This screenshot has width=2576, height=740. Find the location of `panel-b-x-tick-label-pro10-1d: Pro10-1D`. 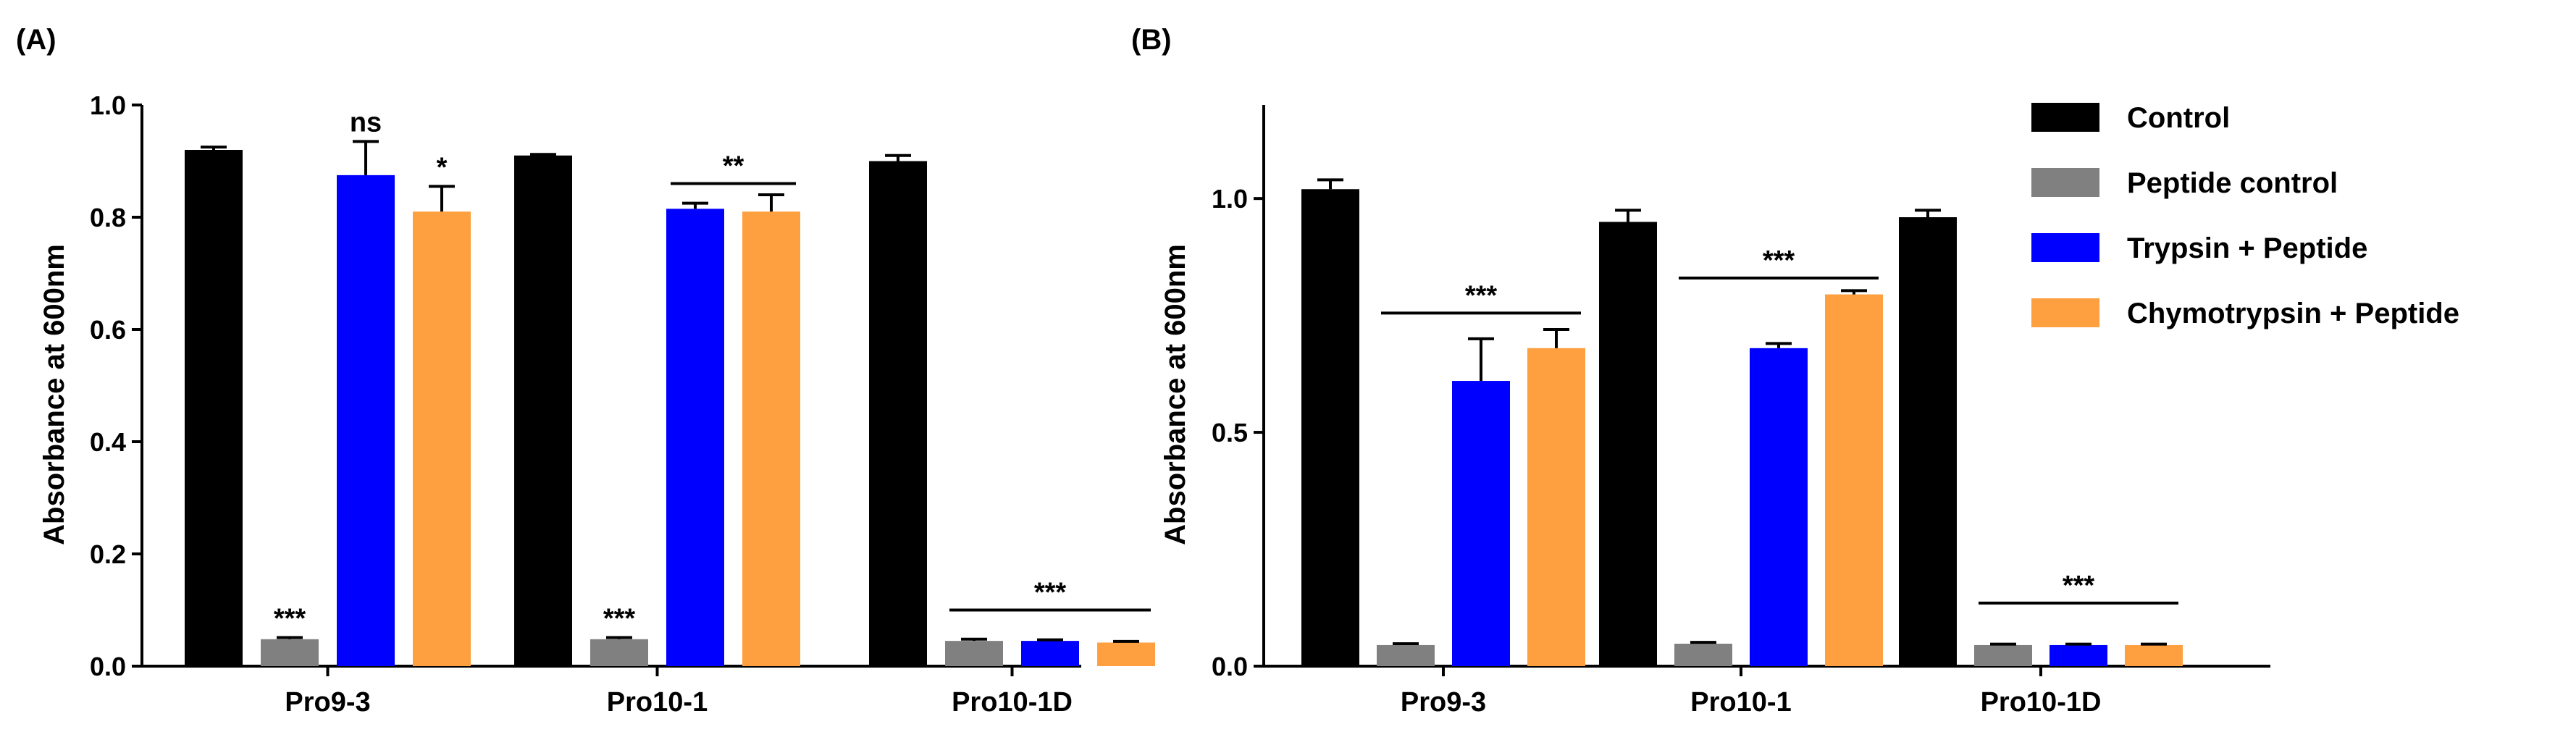

panel-b-x-tick-label-pro10-1d: Pro10-1D is located at coordinates (2041, 702).